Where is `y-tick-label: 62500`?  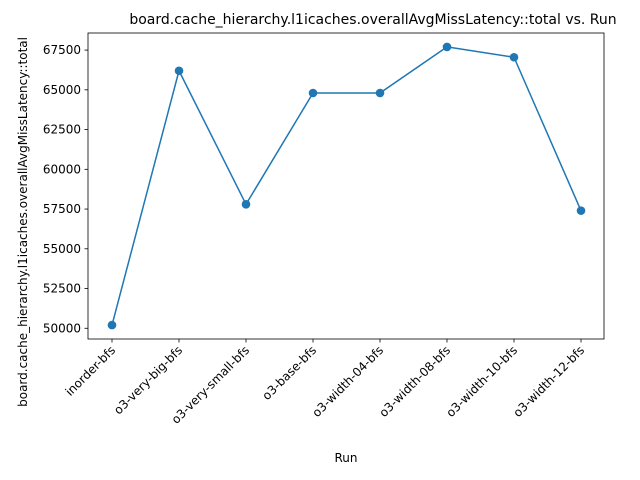 y-tick-label: 62500 is located at coordinates (62, 130).